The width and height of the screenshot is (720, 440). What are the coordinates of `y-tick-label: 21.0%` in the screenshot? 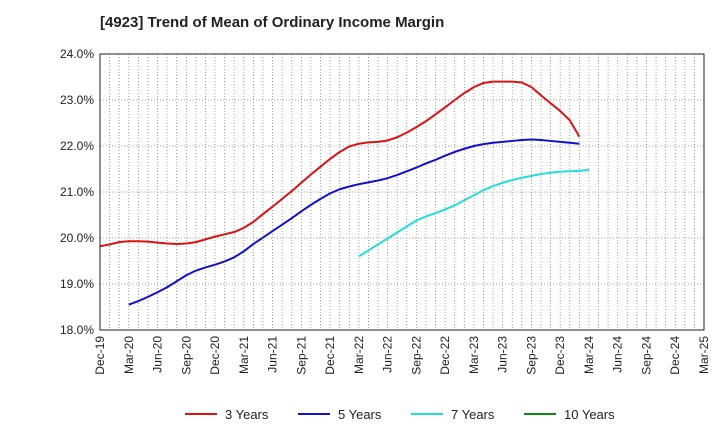 It's located at (77, 192).